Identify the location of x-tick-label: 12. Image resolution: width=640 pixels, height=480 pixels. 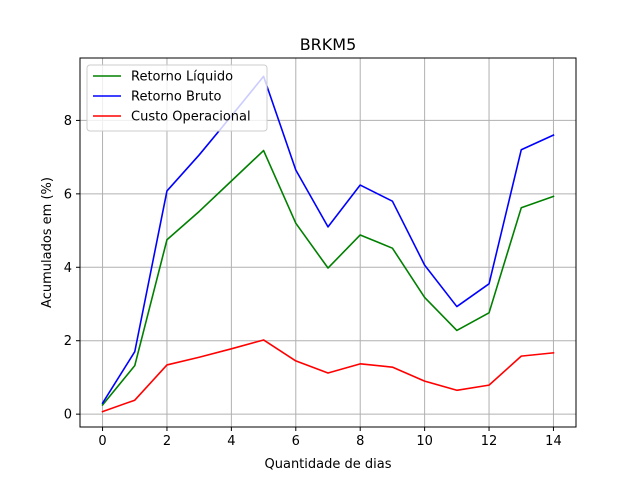
(489, 441).